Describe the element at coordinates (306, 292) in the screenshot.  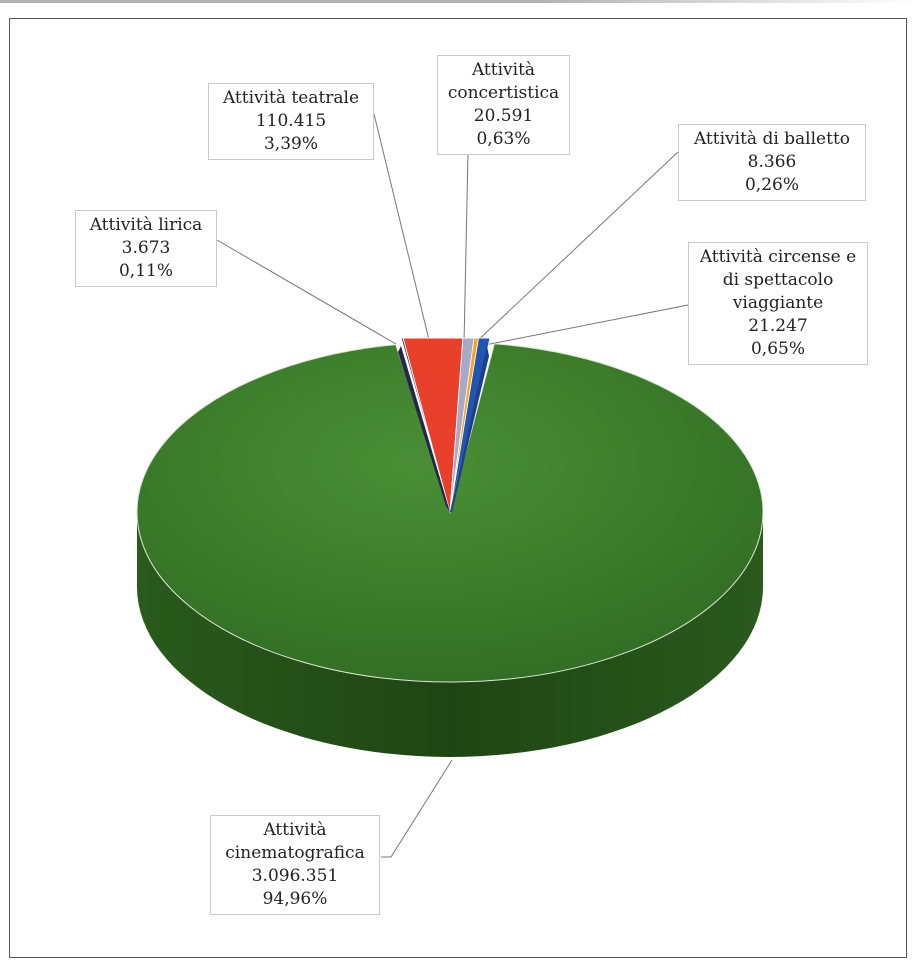
I see `leader-line-lirica` at that location.